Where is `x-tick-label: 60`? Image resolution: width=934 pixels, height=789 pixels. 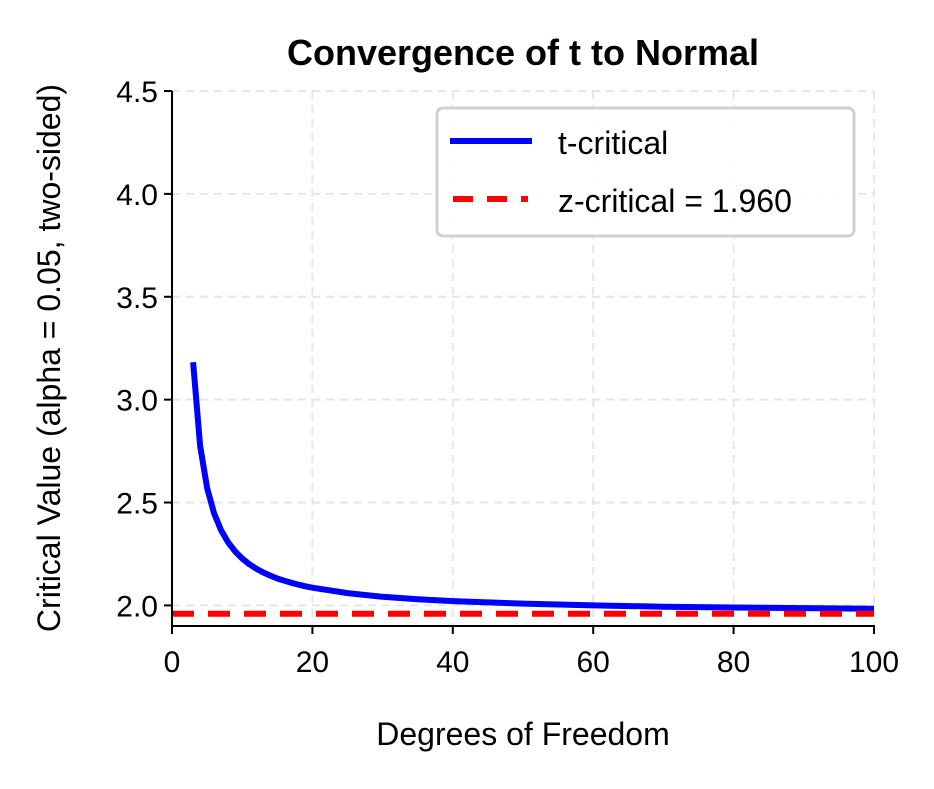
x-tick-label: 60 is located at coordinates (593, 662).